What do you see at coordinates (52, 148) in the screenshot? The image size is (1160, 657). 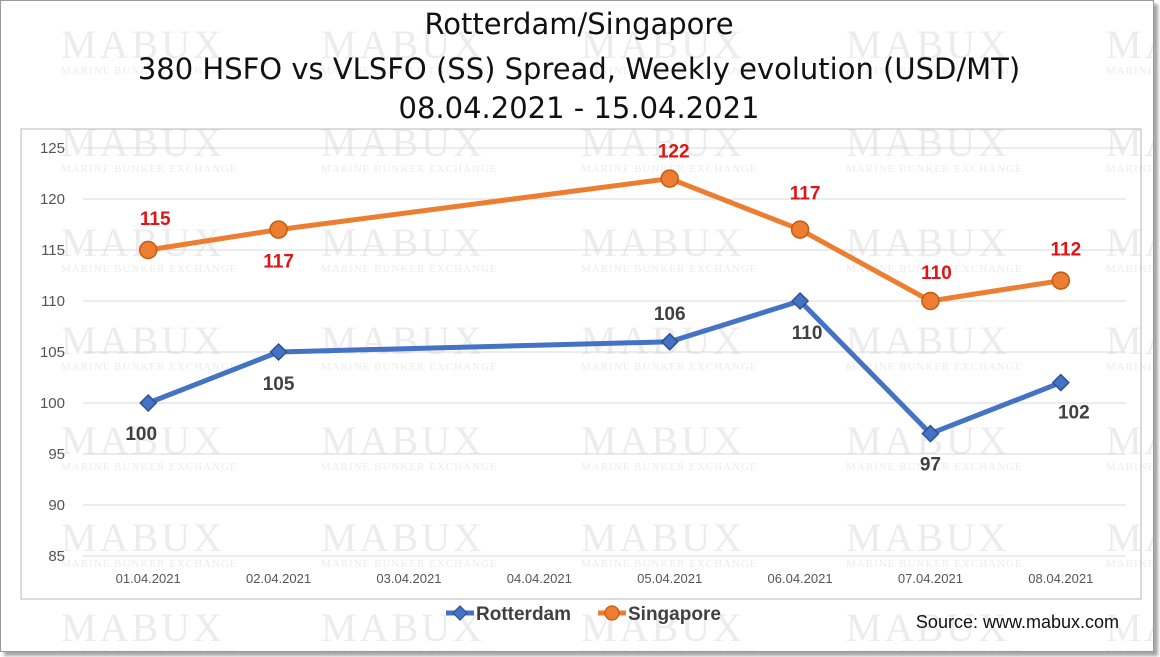 I see `y-tick-label: 125` at bounding box center [52, 148].